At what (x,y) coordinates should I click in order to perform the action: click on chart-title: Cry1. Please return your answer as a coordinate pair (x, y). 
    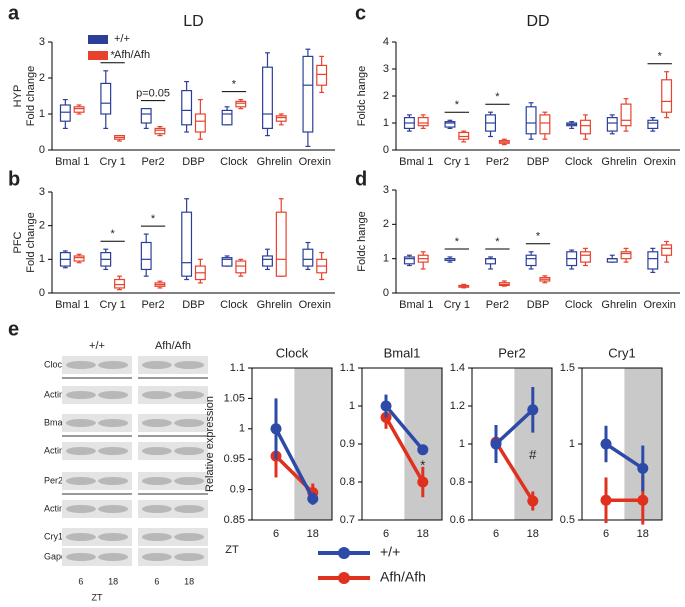
    Looking at the image, I should click on (621, 352).